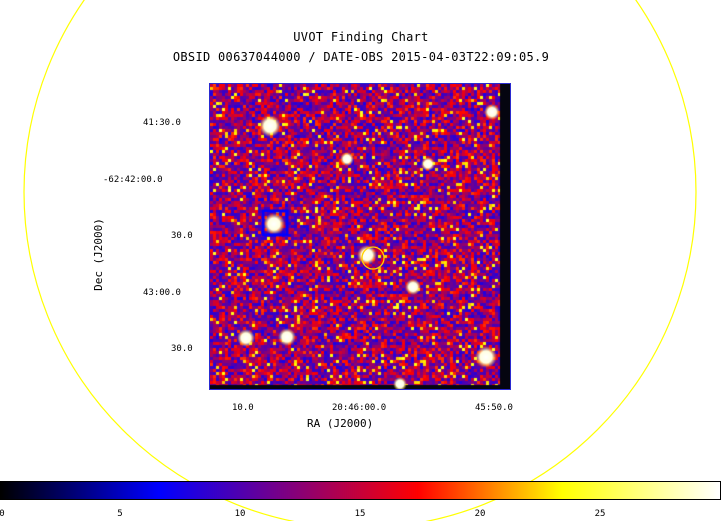  What do you see at coordinates (162, 293) in the screenshot?
I see `dec-tick-label: 43:00.0` at bounding box center [162, 293].